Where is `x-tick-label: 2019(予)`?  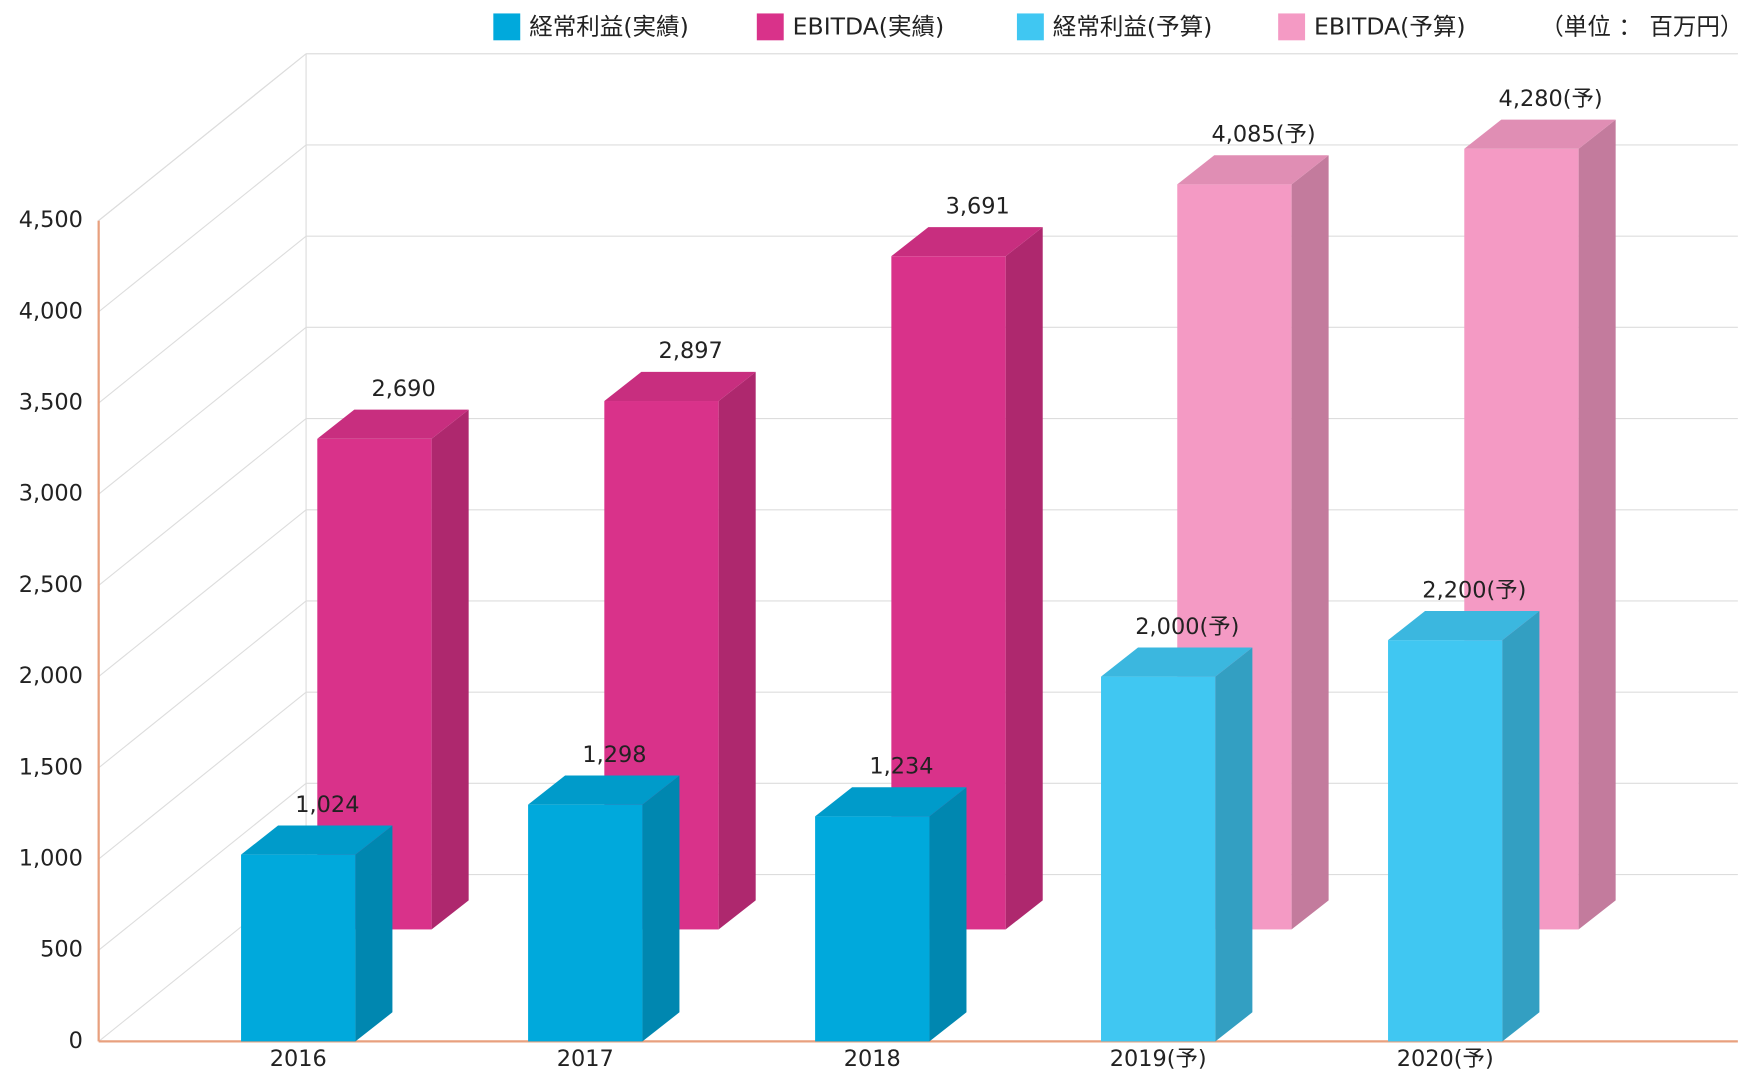
x-tick-label: 2019(予) is located at coordinates (1158, 1059).